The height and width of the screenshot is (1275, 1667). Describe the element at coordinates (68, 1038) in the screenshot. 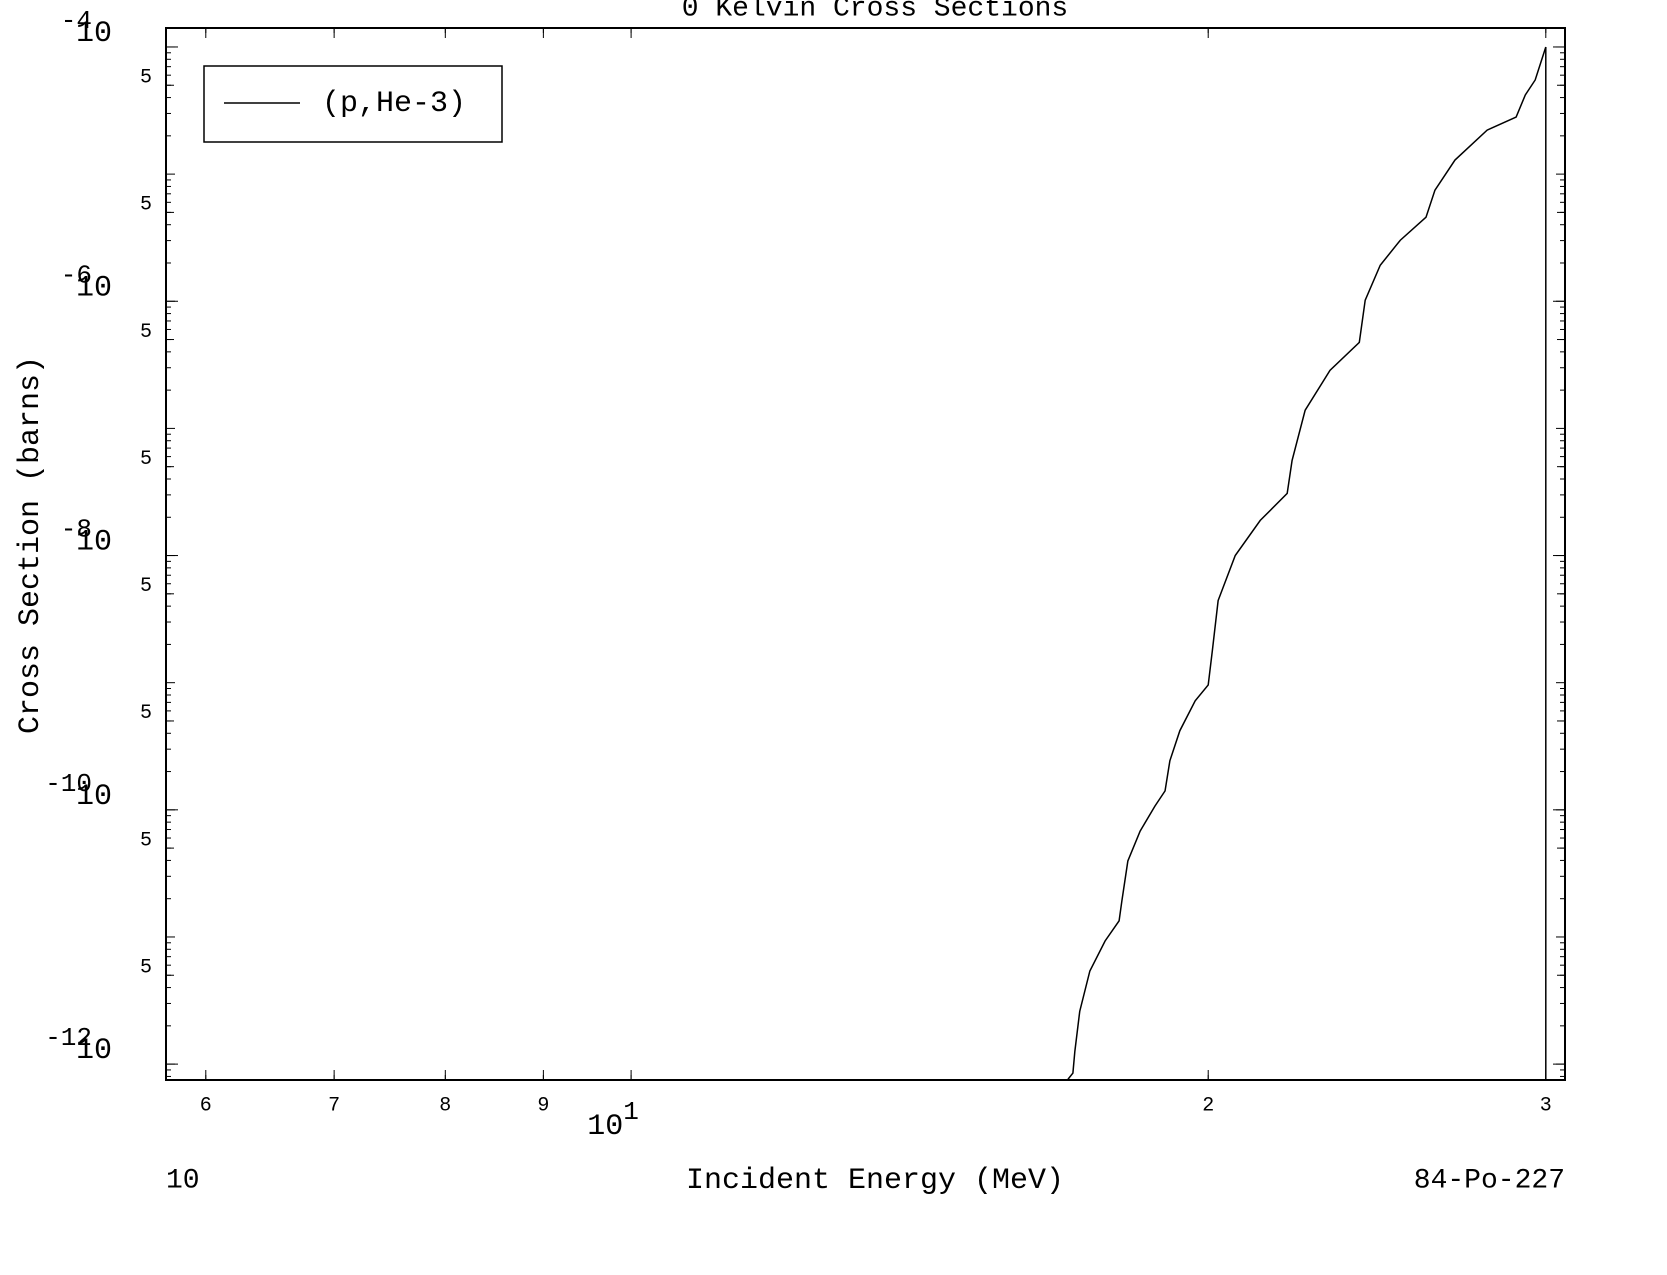

I see `y-tick-exponent: -12` at that location.